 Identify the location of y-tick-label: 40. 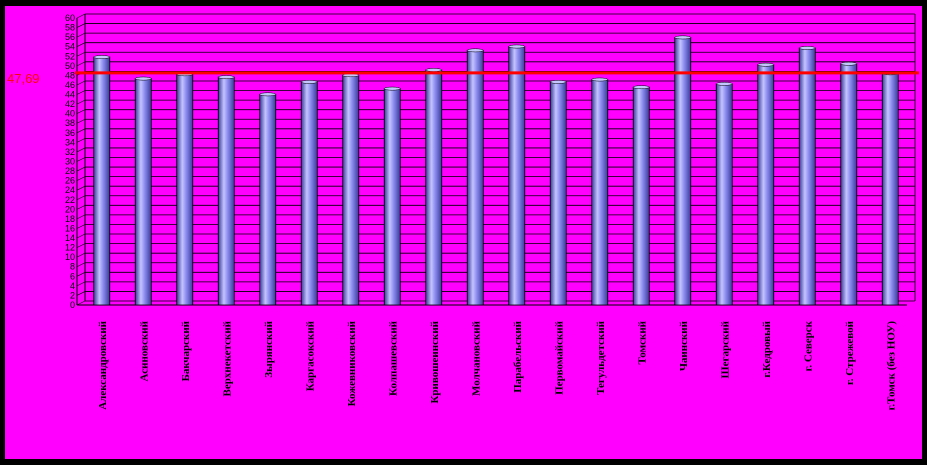
(70, 114).